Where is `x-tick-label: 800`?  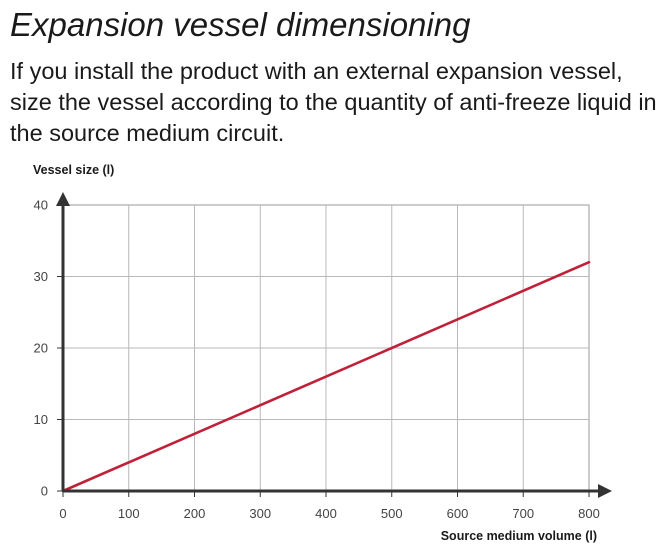 x-tick-label: 800 is located at coordinates (589, 513).